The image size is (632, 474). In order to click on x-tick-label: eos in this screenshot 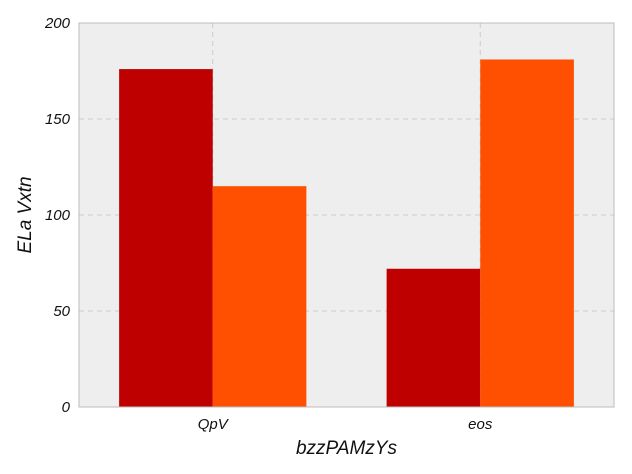, I will do `click(480, 424)`.